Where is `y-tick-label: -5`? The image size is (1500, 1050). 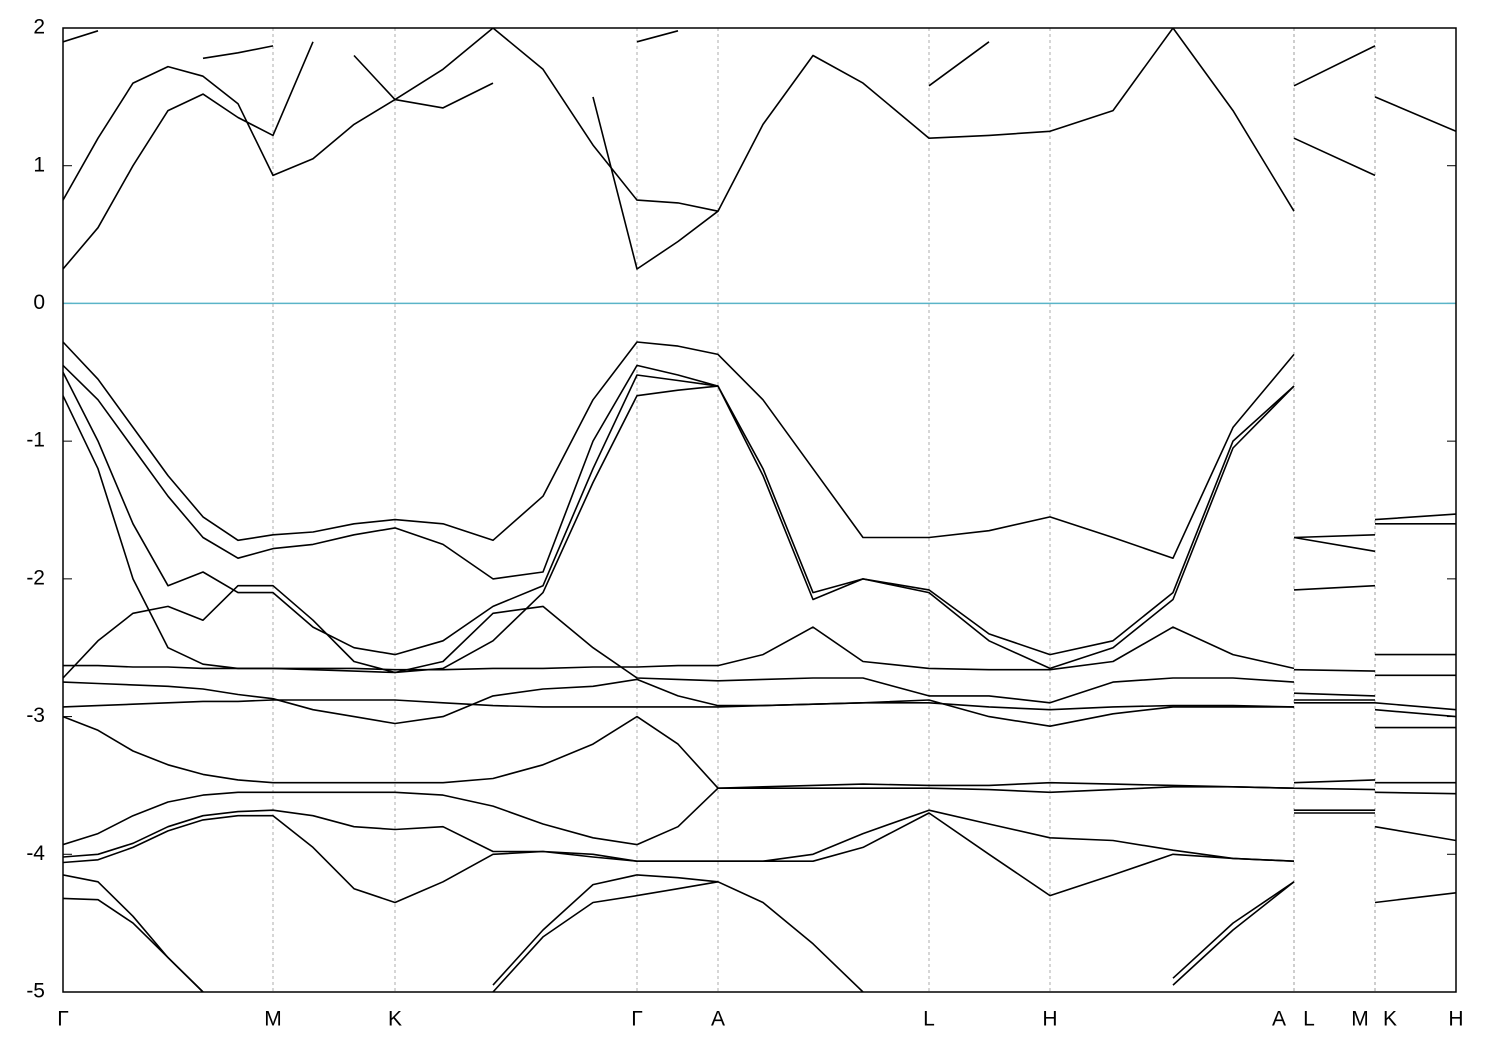 y-tick-label: -5 is located at coordinates (35, 991).